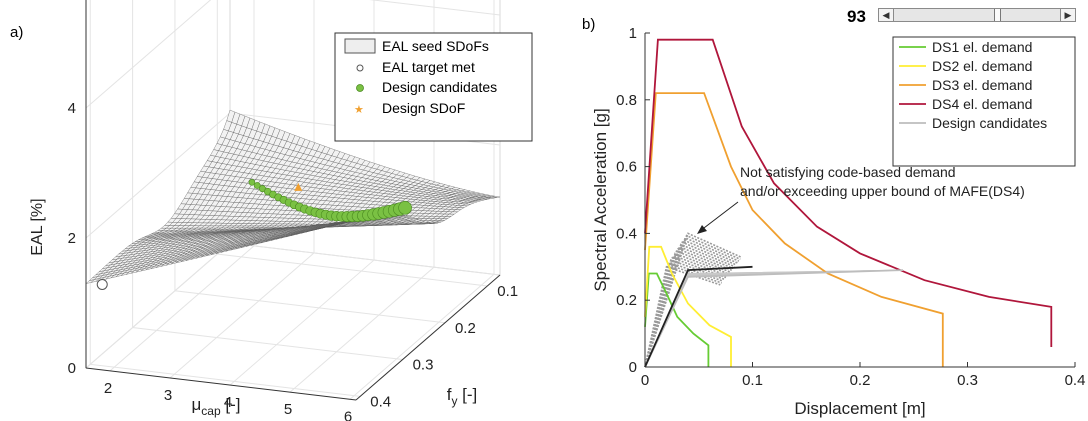 The height and width of the screenshot is (421, 1088). Describe the element at coordinates (359, 110) in the screenshot. I see `legend-star-icon: ★` at that location.